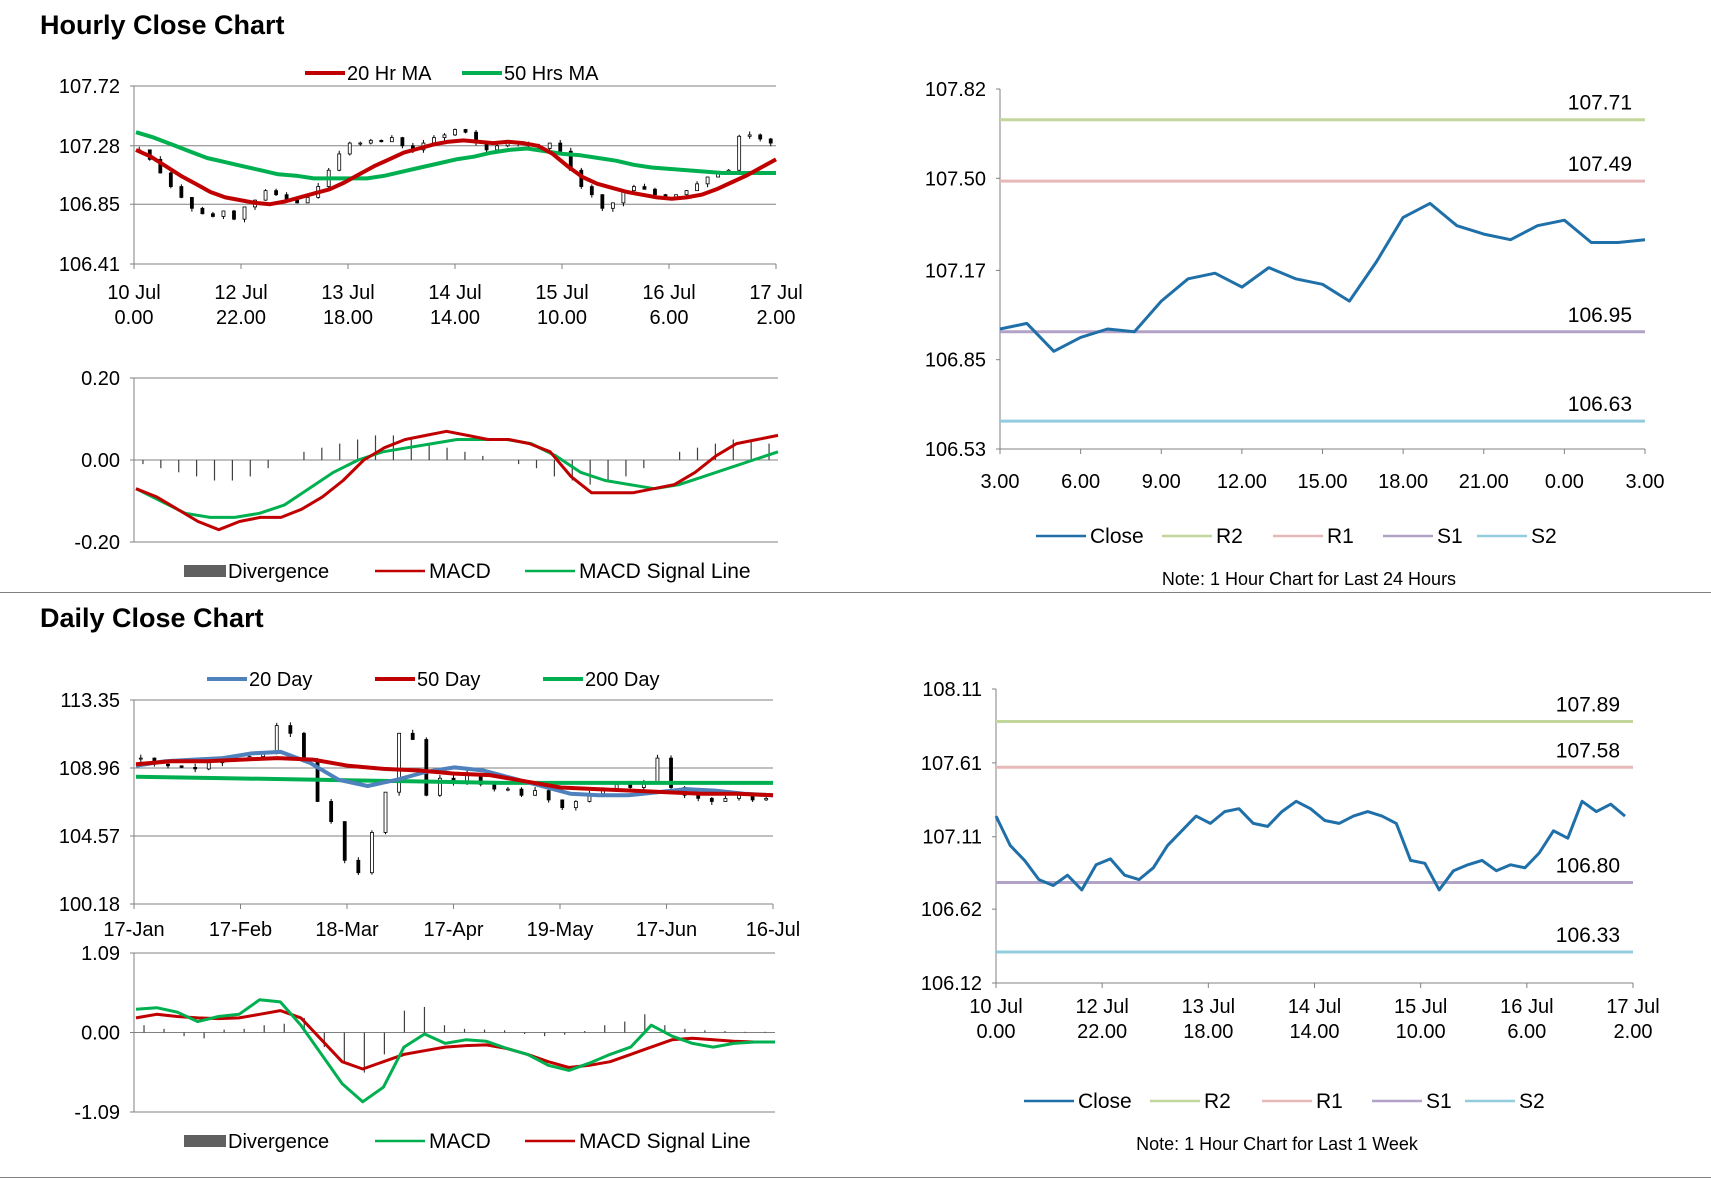  I want to click on daily-price-x-tick-label: 19-May, so click(560, 930).